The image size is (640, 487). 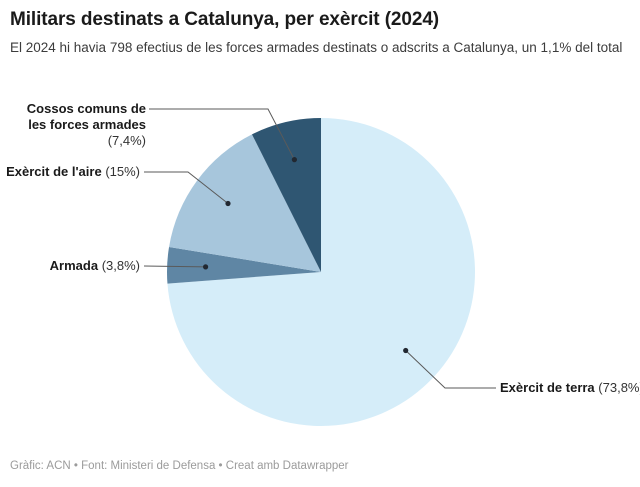 What do you see at coordinates (86, 116) in the screenshot?
I see `slice-name: Cossos comuns de les forces armades` at bounding box center [86, 116].